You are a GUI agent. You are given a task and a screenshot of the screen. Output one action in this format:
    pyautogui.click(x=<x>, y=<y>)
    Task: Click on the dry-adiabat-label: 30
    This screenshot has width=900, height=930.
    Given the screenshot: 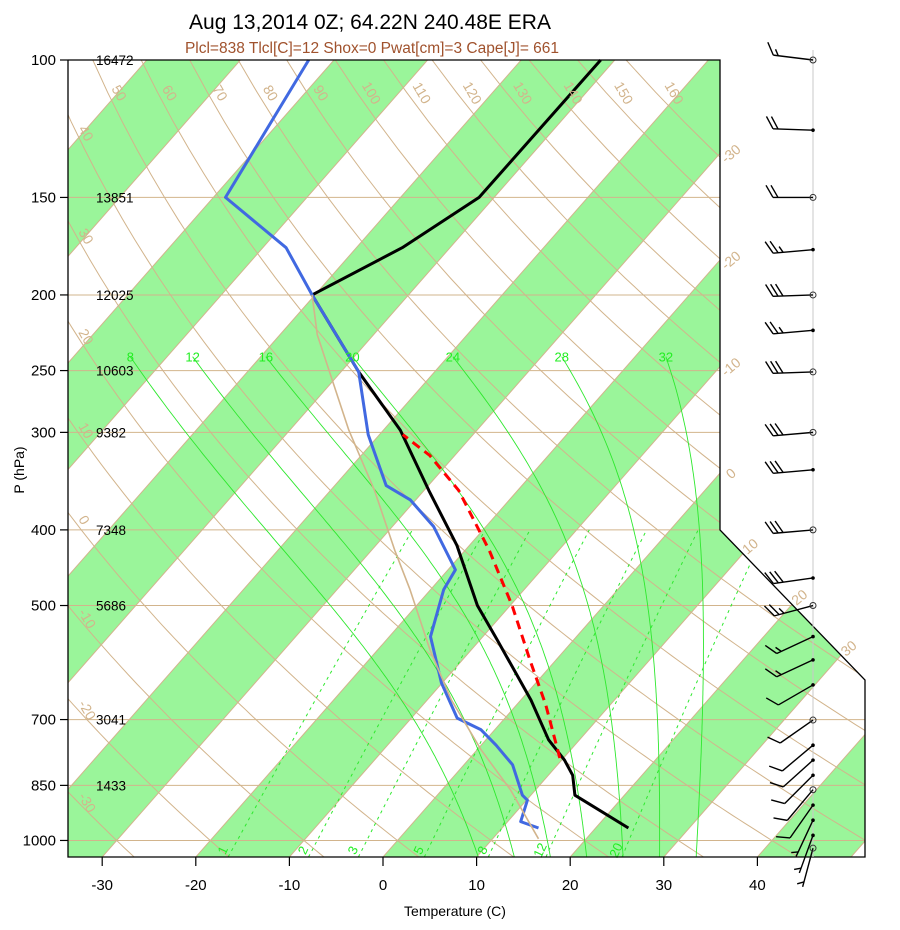 What is the action you would take?
    pyautogui.click(x=86, y=236)
    